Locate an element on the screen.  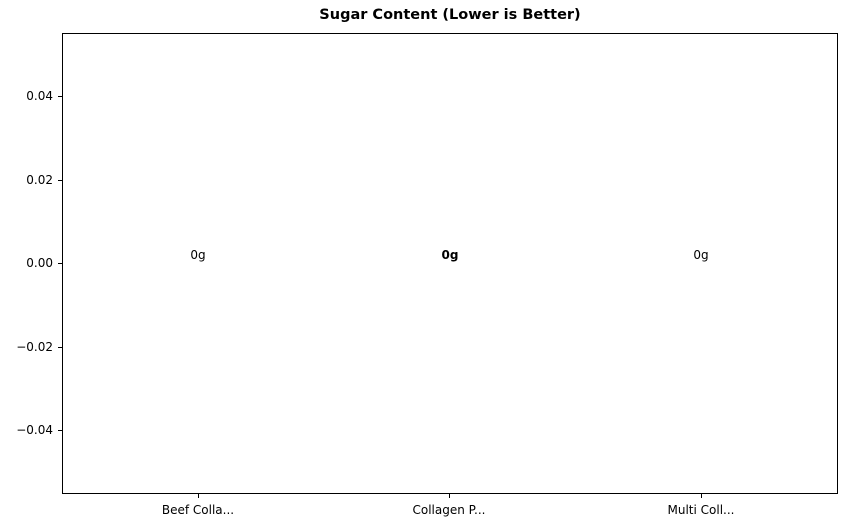
y-tick-label: 0.02 is located at coordinates (39, 180).